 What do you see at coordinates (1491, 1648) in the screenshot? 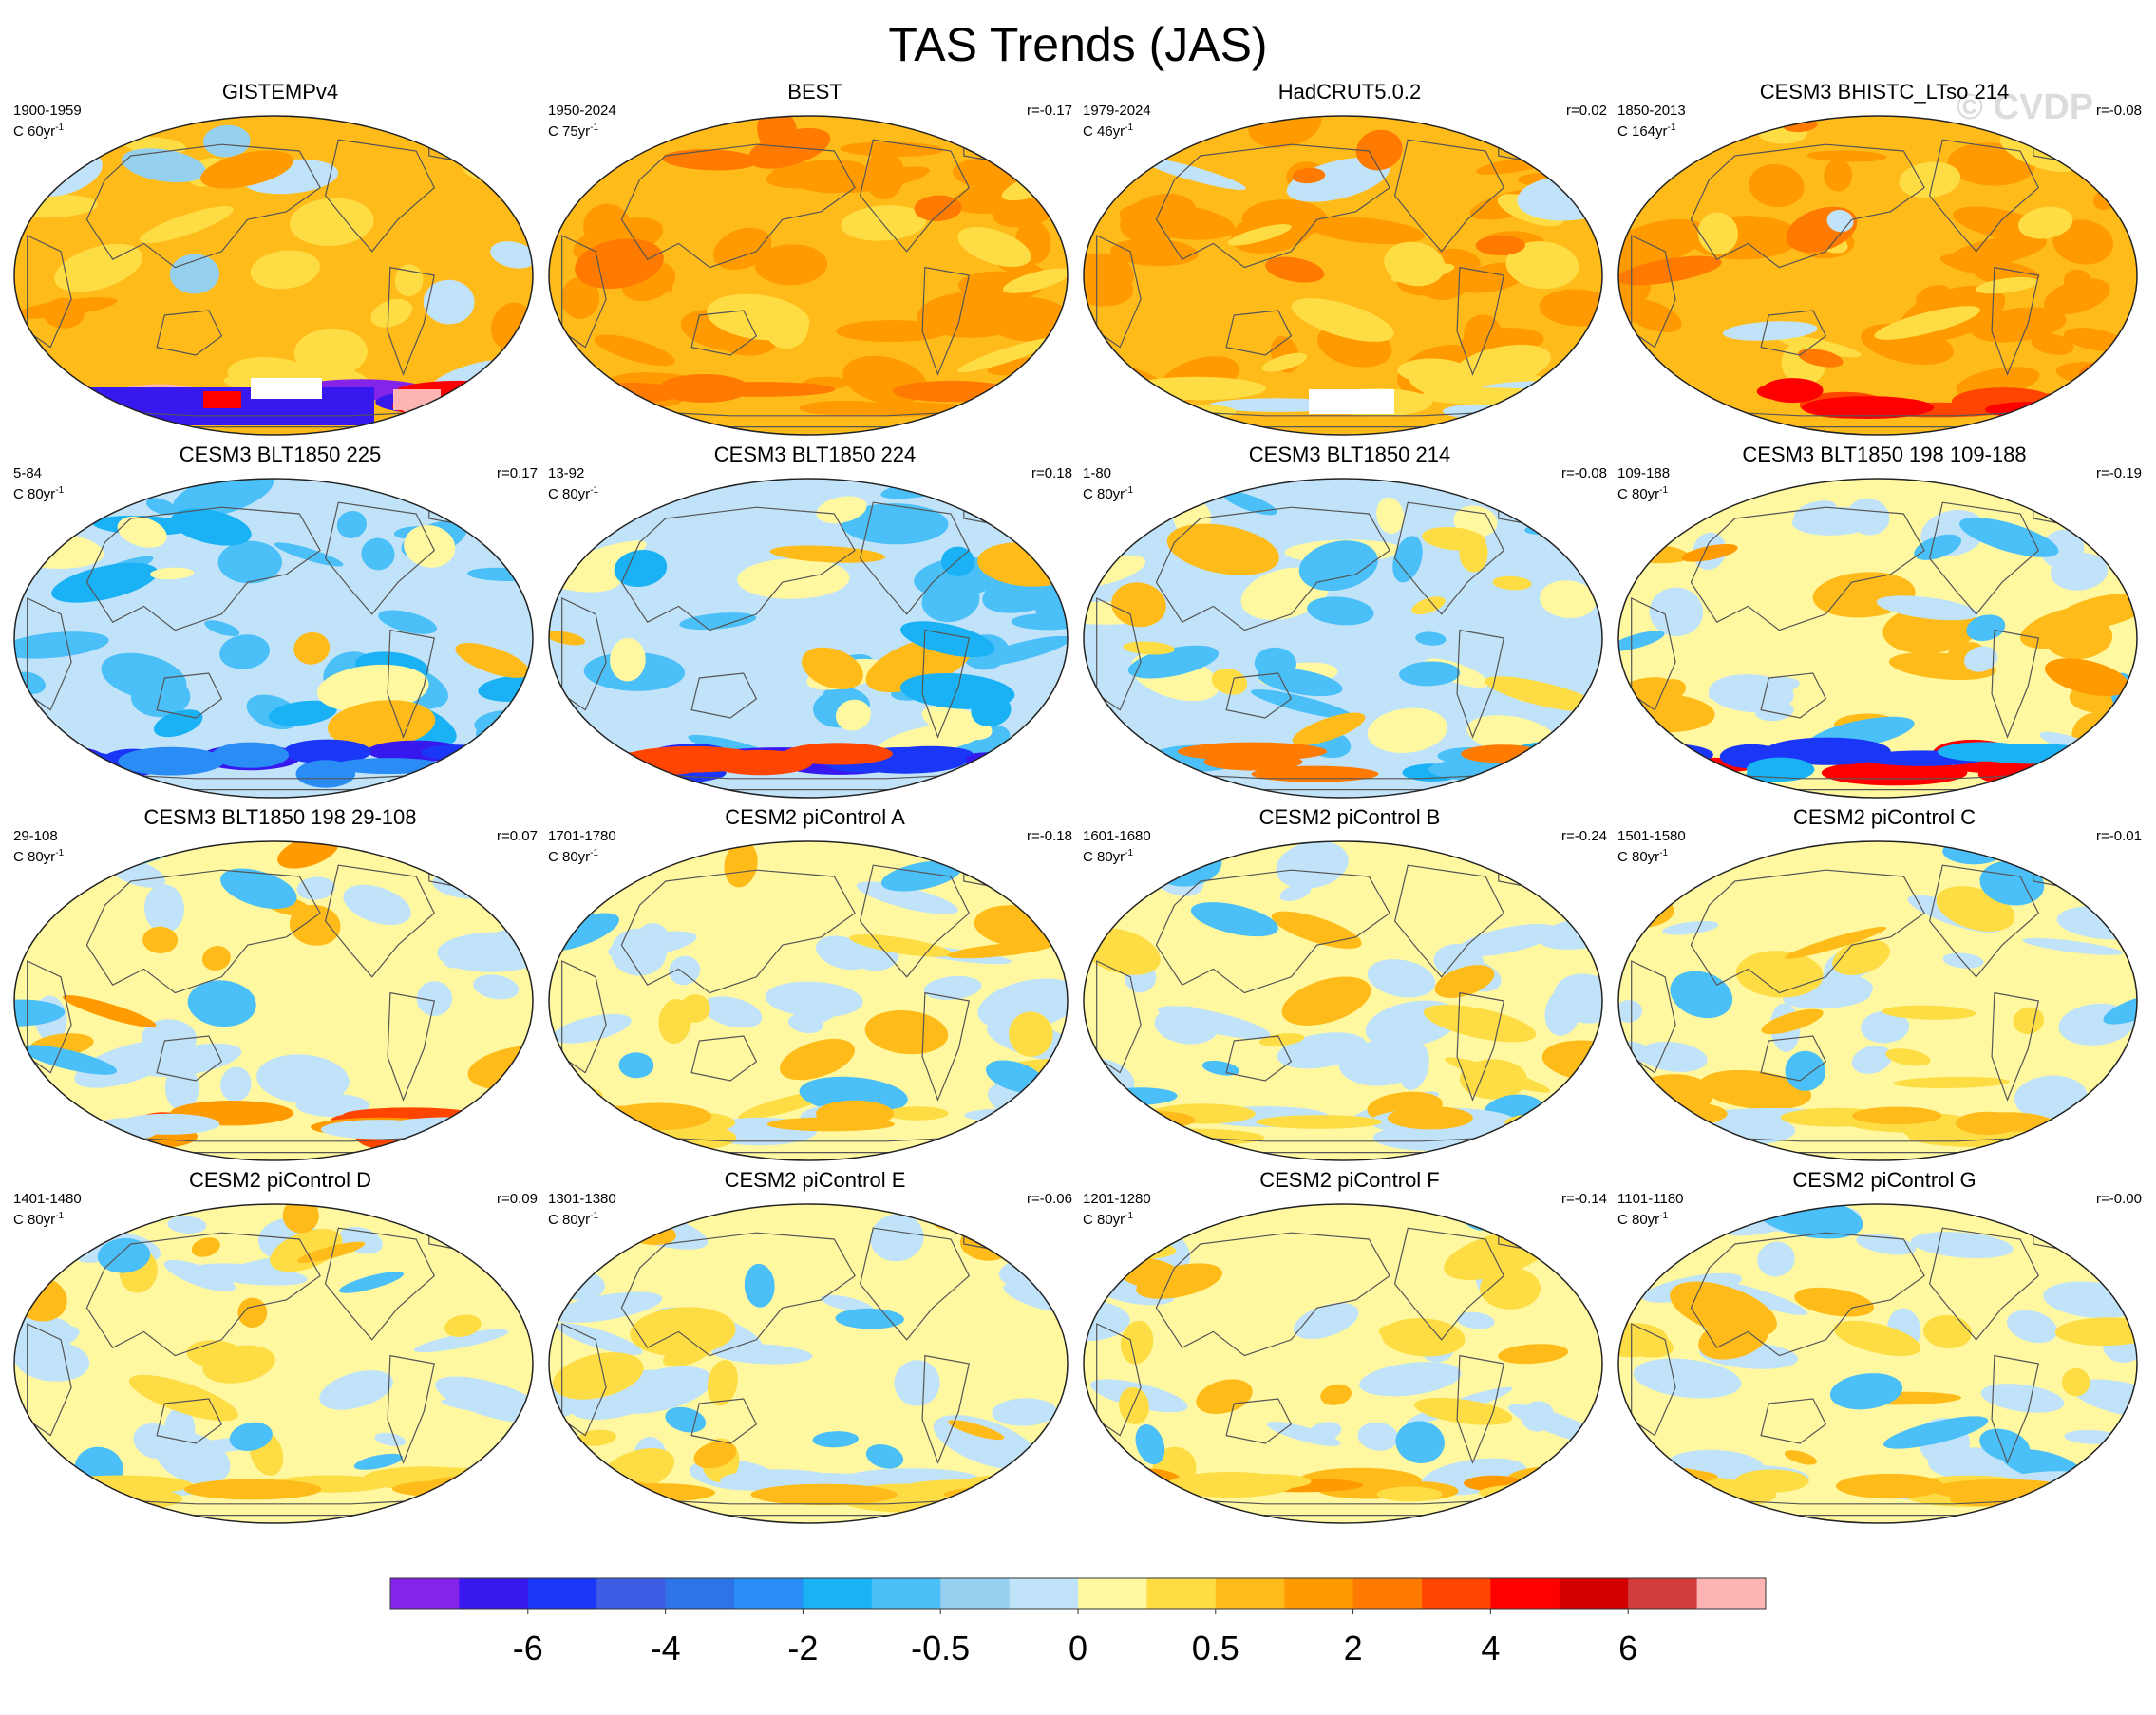
I see `colorbar-tick-label: 4` at bounding box center [1491, 1648].